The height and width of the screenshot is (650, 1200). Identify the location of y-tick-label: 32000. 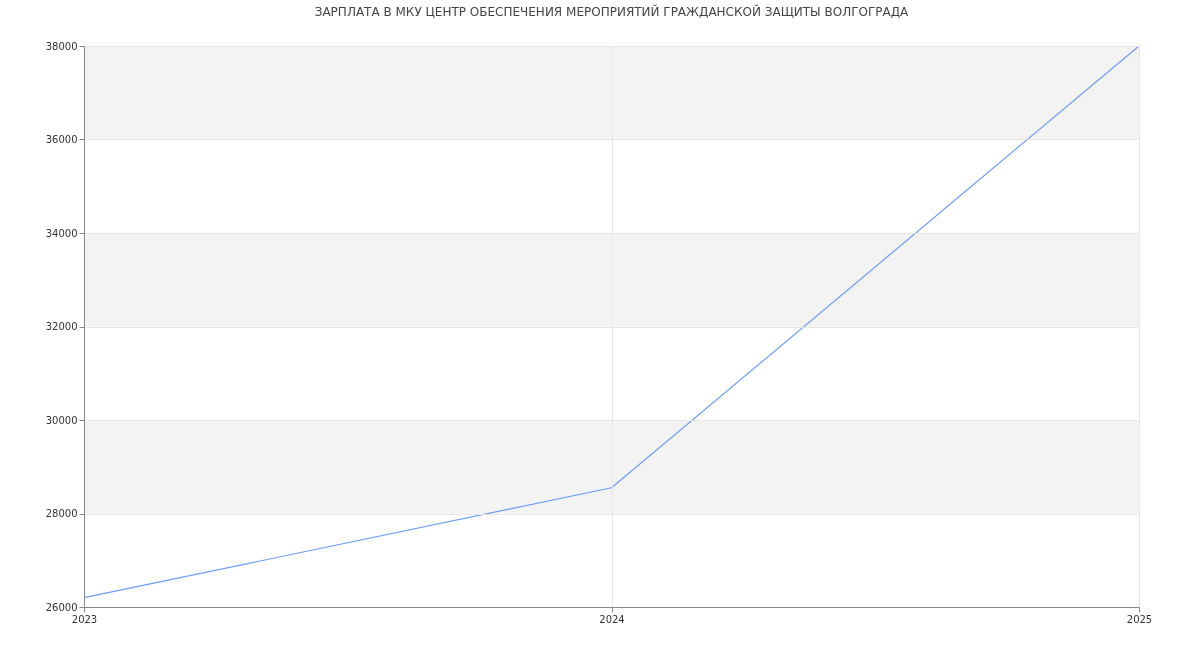
(61, 326).